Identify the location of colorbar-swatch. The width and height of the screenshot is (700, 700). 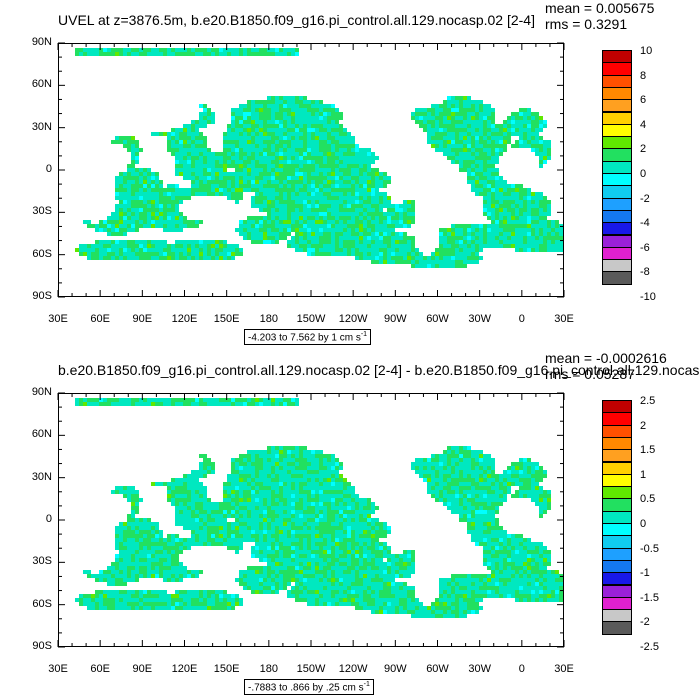
(617, 278).